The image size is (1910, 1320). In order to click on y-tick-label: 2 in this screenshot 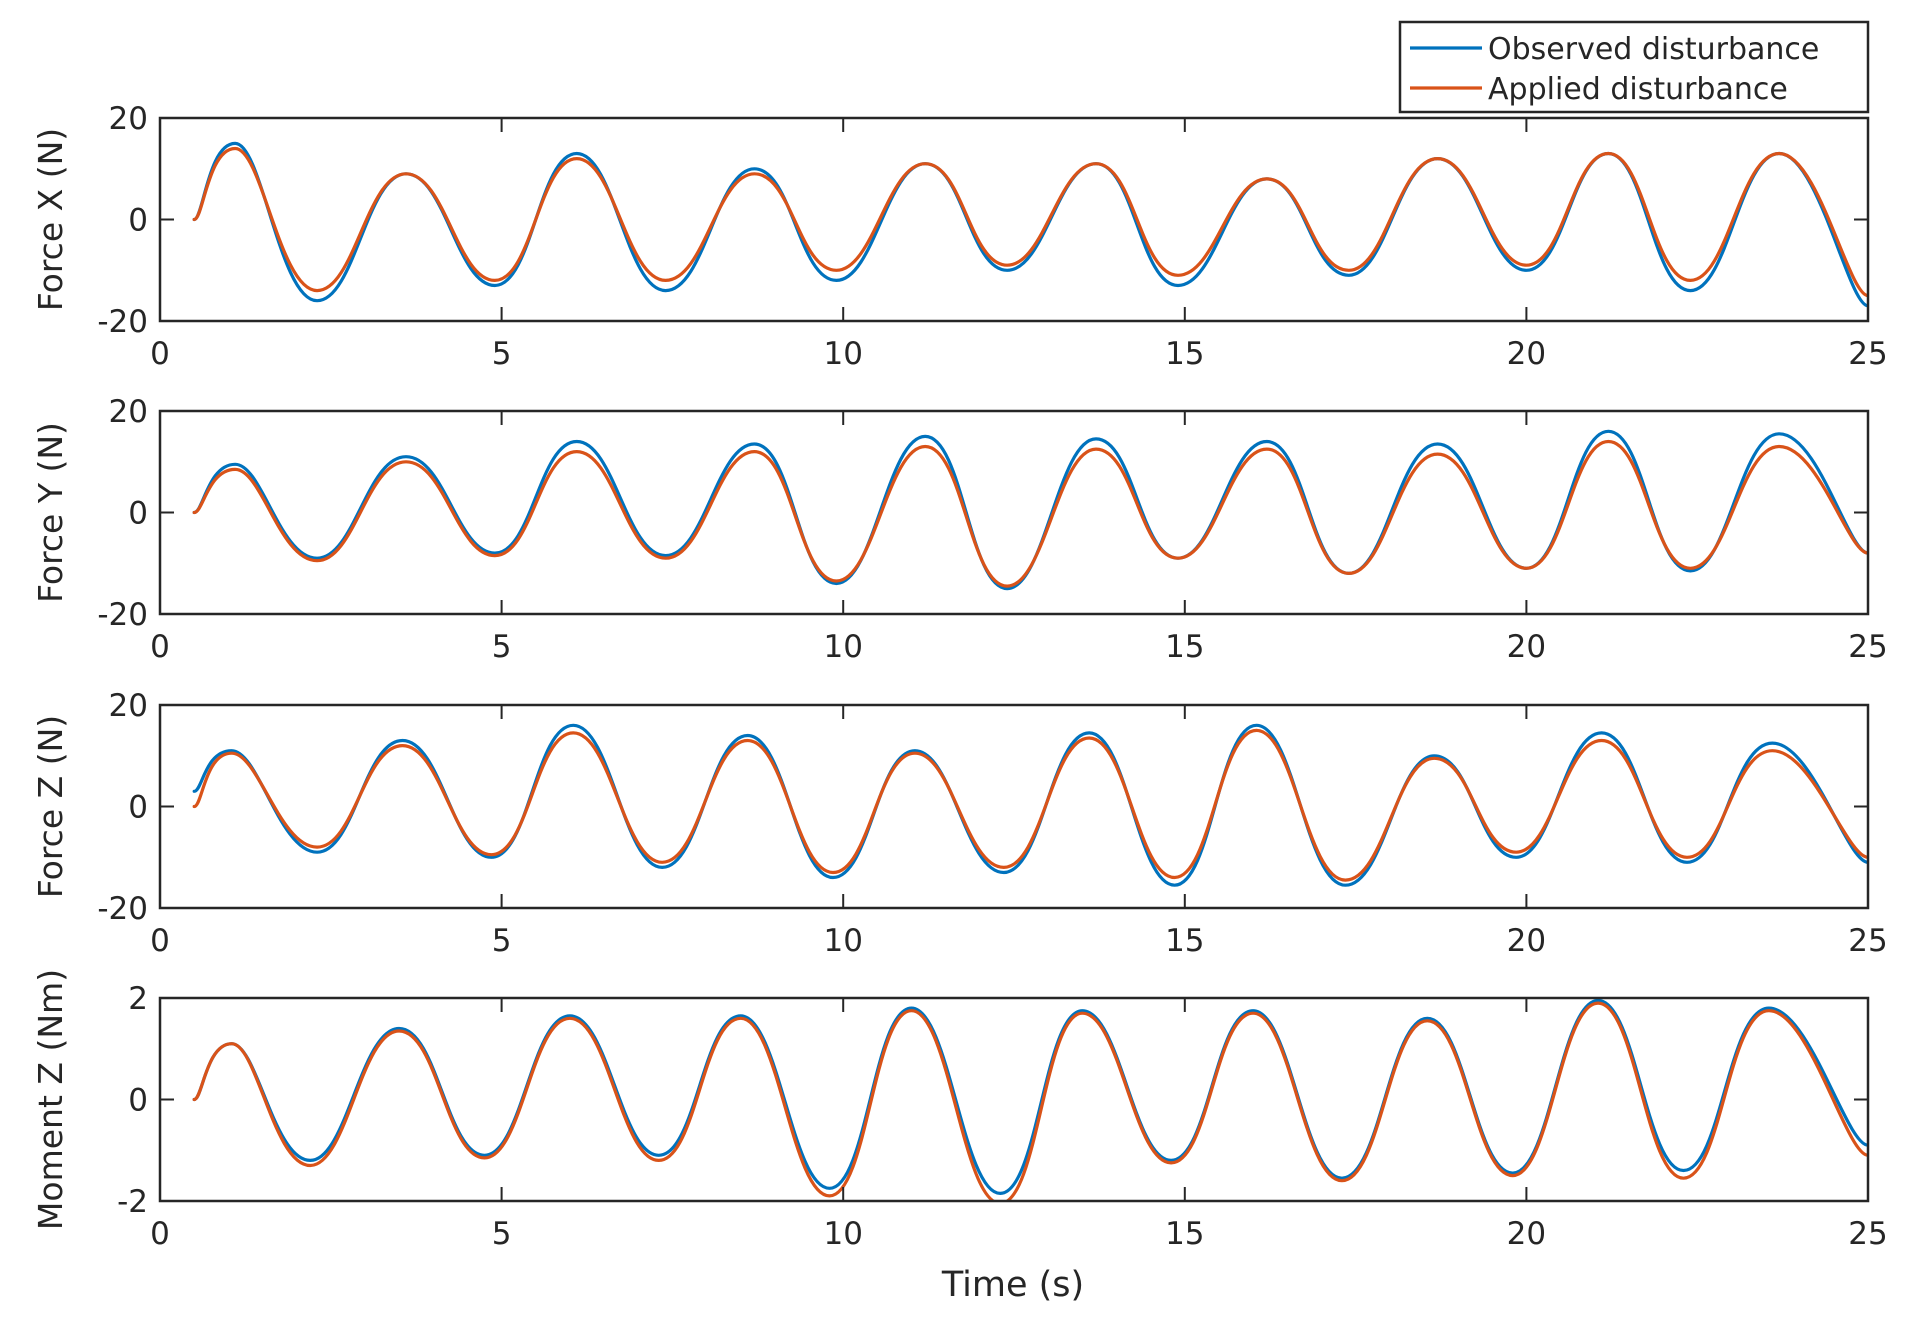, I will do `click(138, 999)`.